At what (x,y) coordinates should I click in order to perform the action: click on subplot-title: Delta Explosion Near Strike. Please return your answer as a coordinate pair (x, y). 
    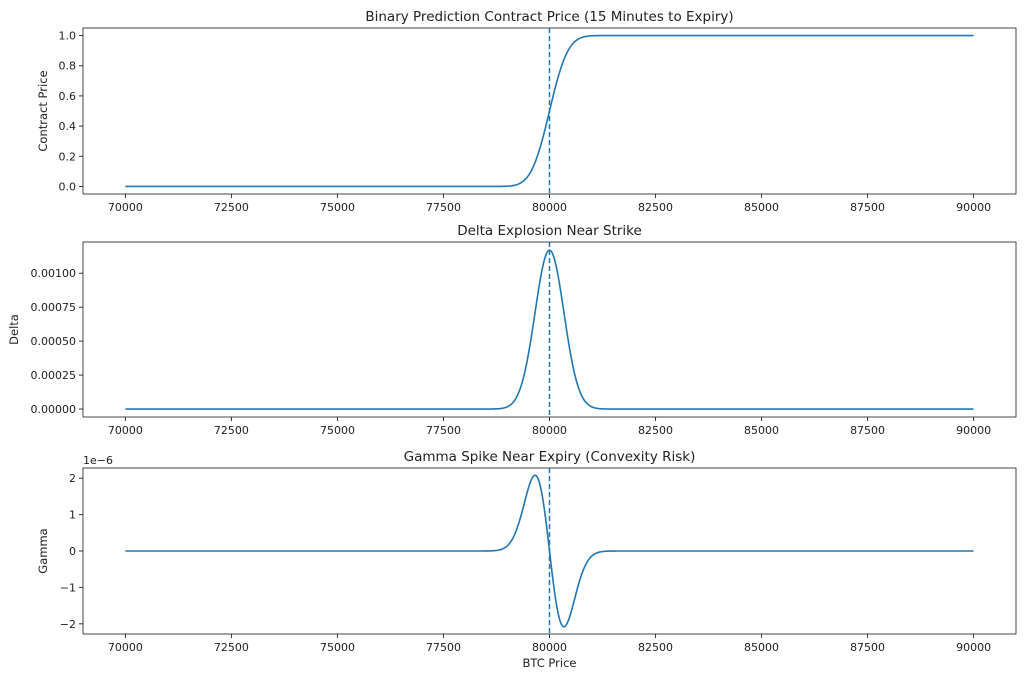
    Looking at the image, I should click on (549, 231).